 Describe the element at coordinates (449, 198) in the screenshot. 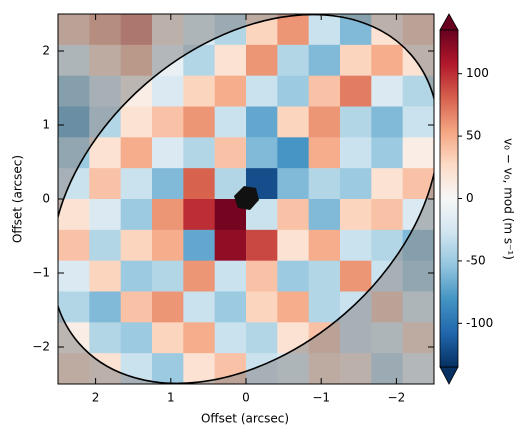

I see `colorbar` at that location.